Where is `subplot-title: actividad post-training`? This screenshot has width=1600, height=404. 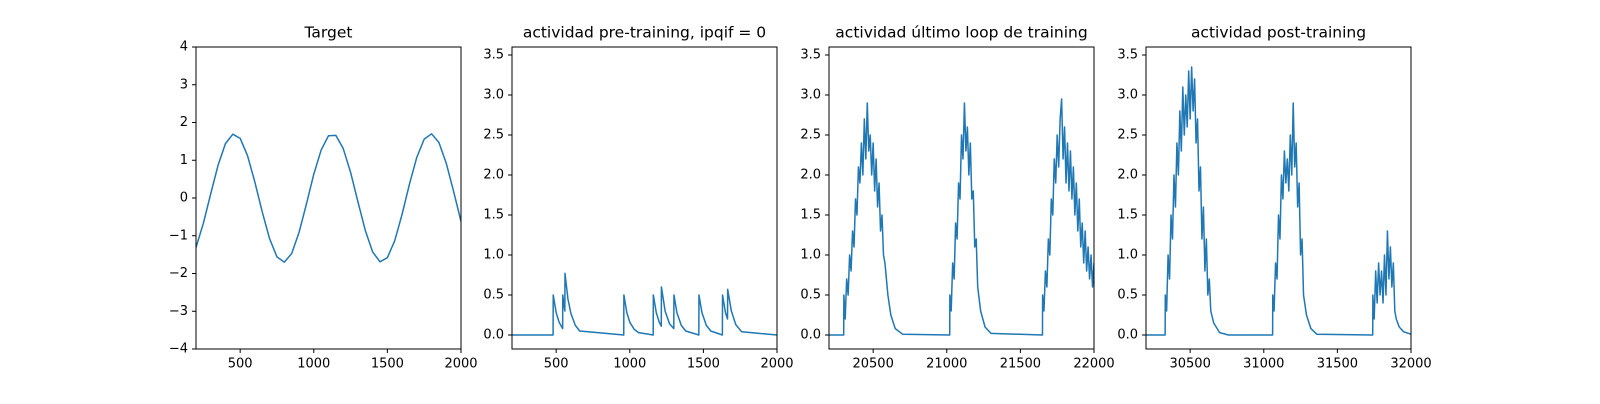 subplot-title: actividad post-training is located at coordinates (1278, 33).